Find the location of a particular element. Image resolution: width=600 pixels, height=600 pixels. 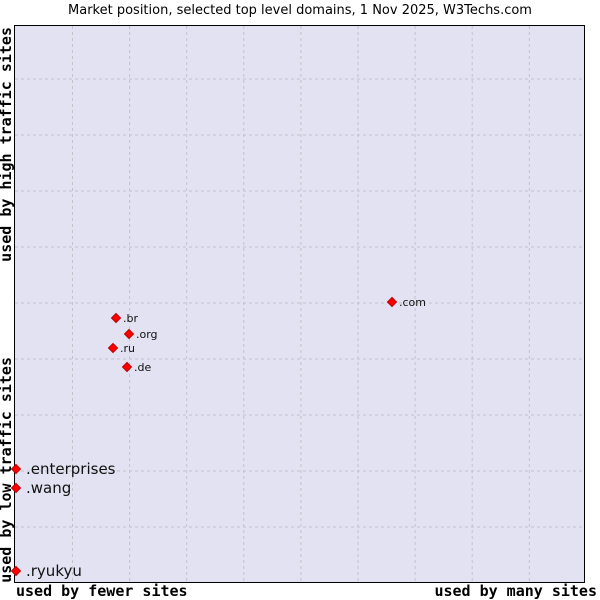

data-point-enterprises: .enterprises is located at coordinates (63, 469).